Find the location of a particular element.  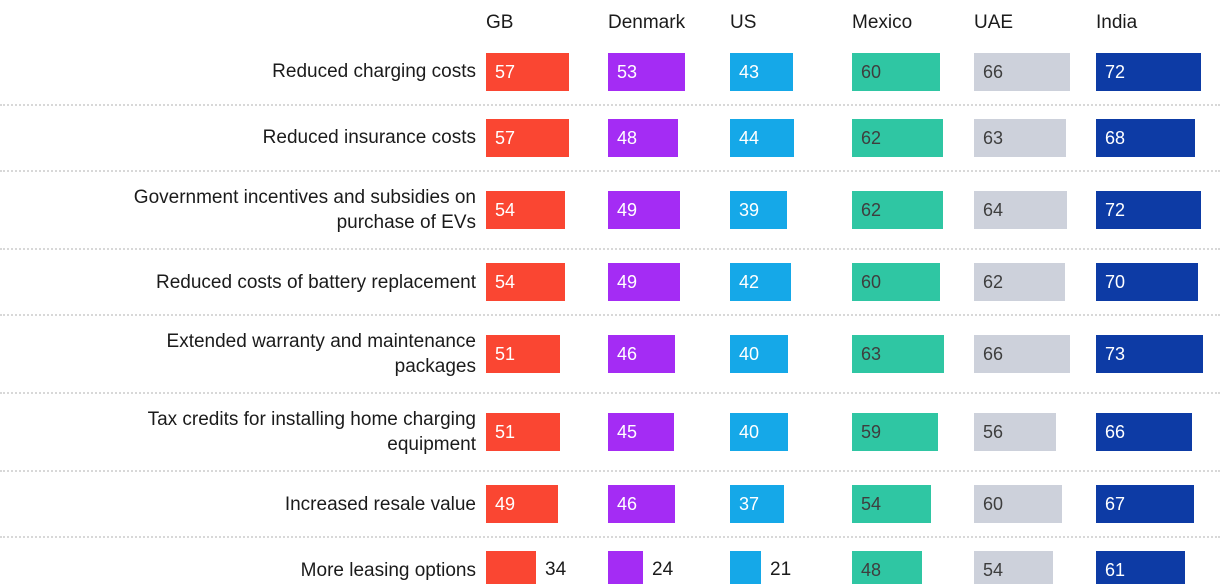

cell-india: 72 is located at coordinates (1157, 72).